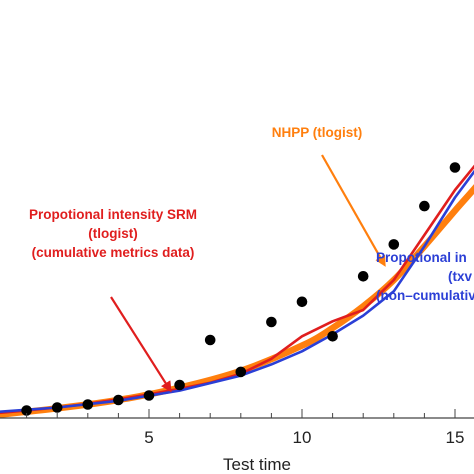  I want to click on annotation-text: Propotional in, so click(421, 257).